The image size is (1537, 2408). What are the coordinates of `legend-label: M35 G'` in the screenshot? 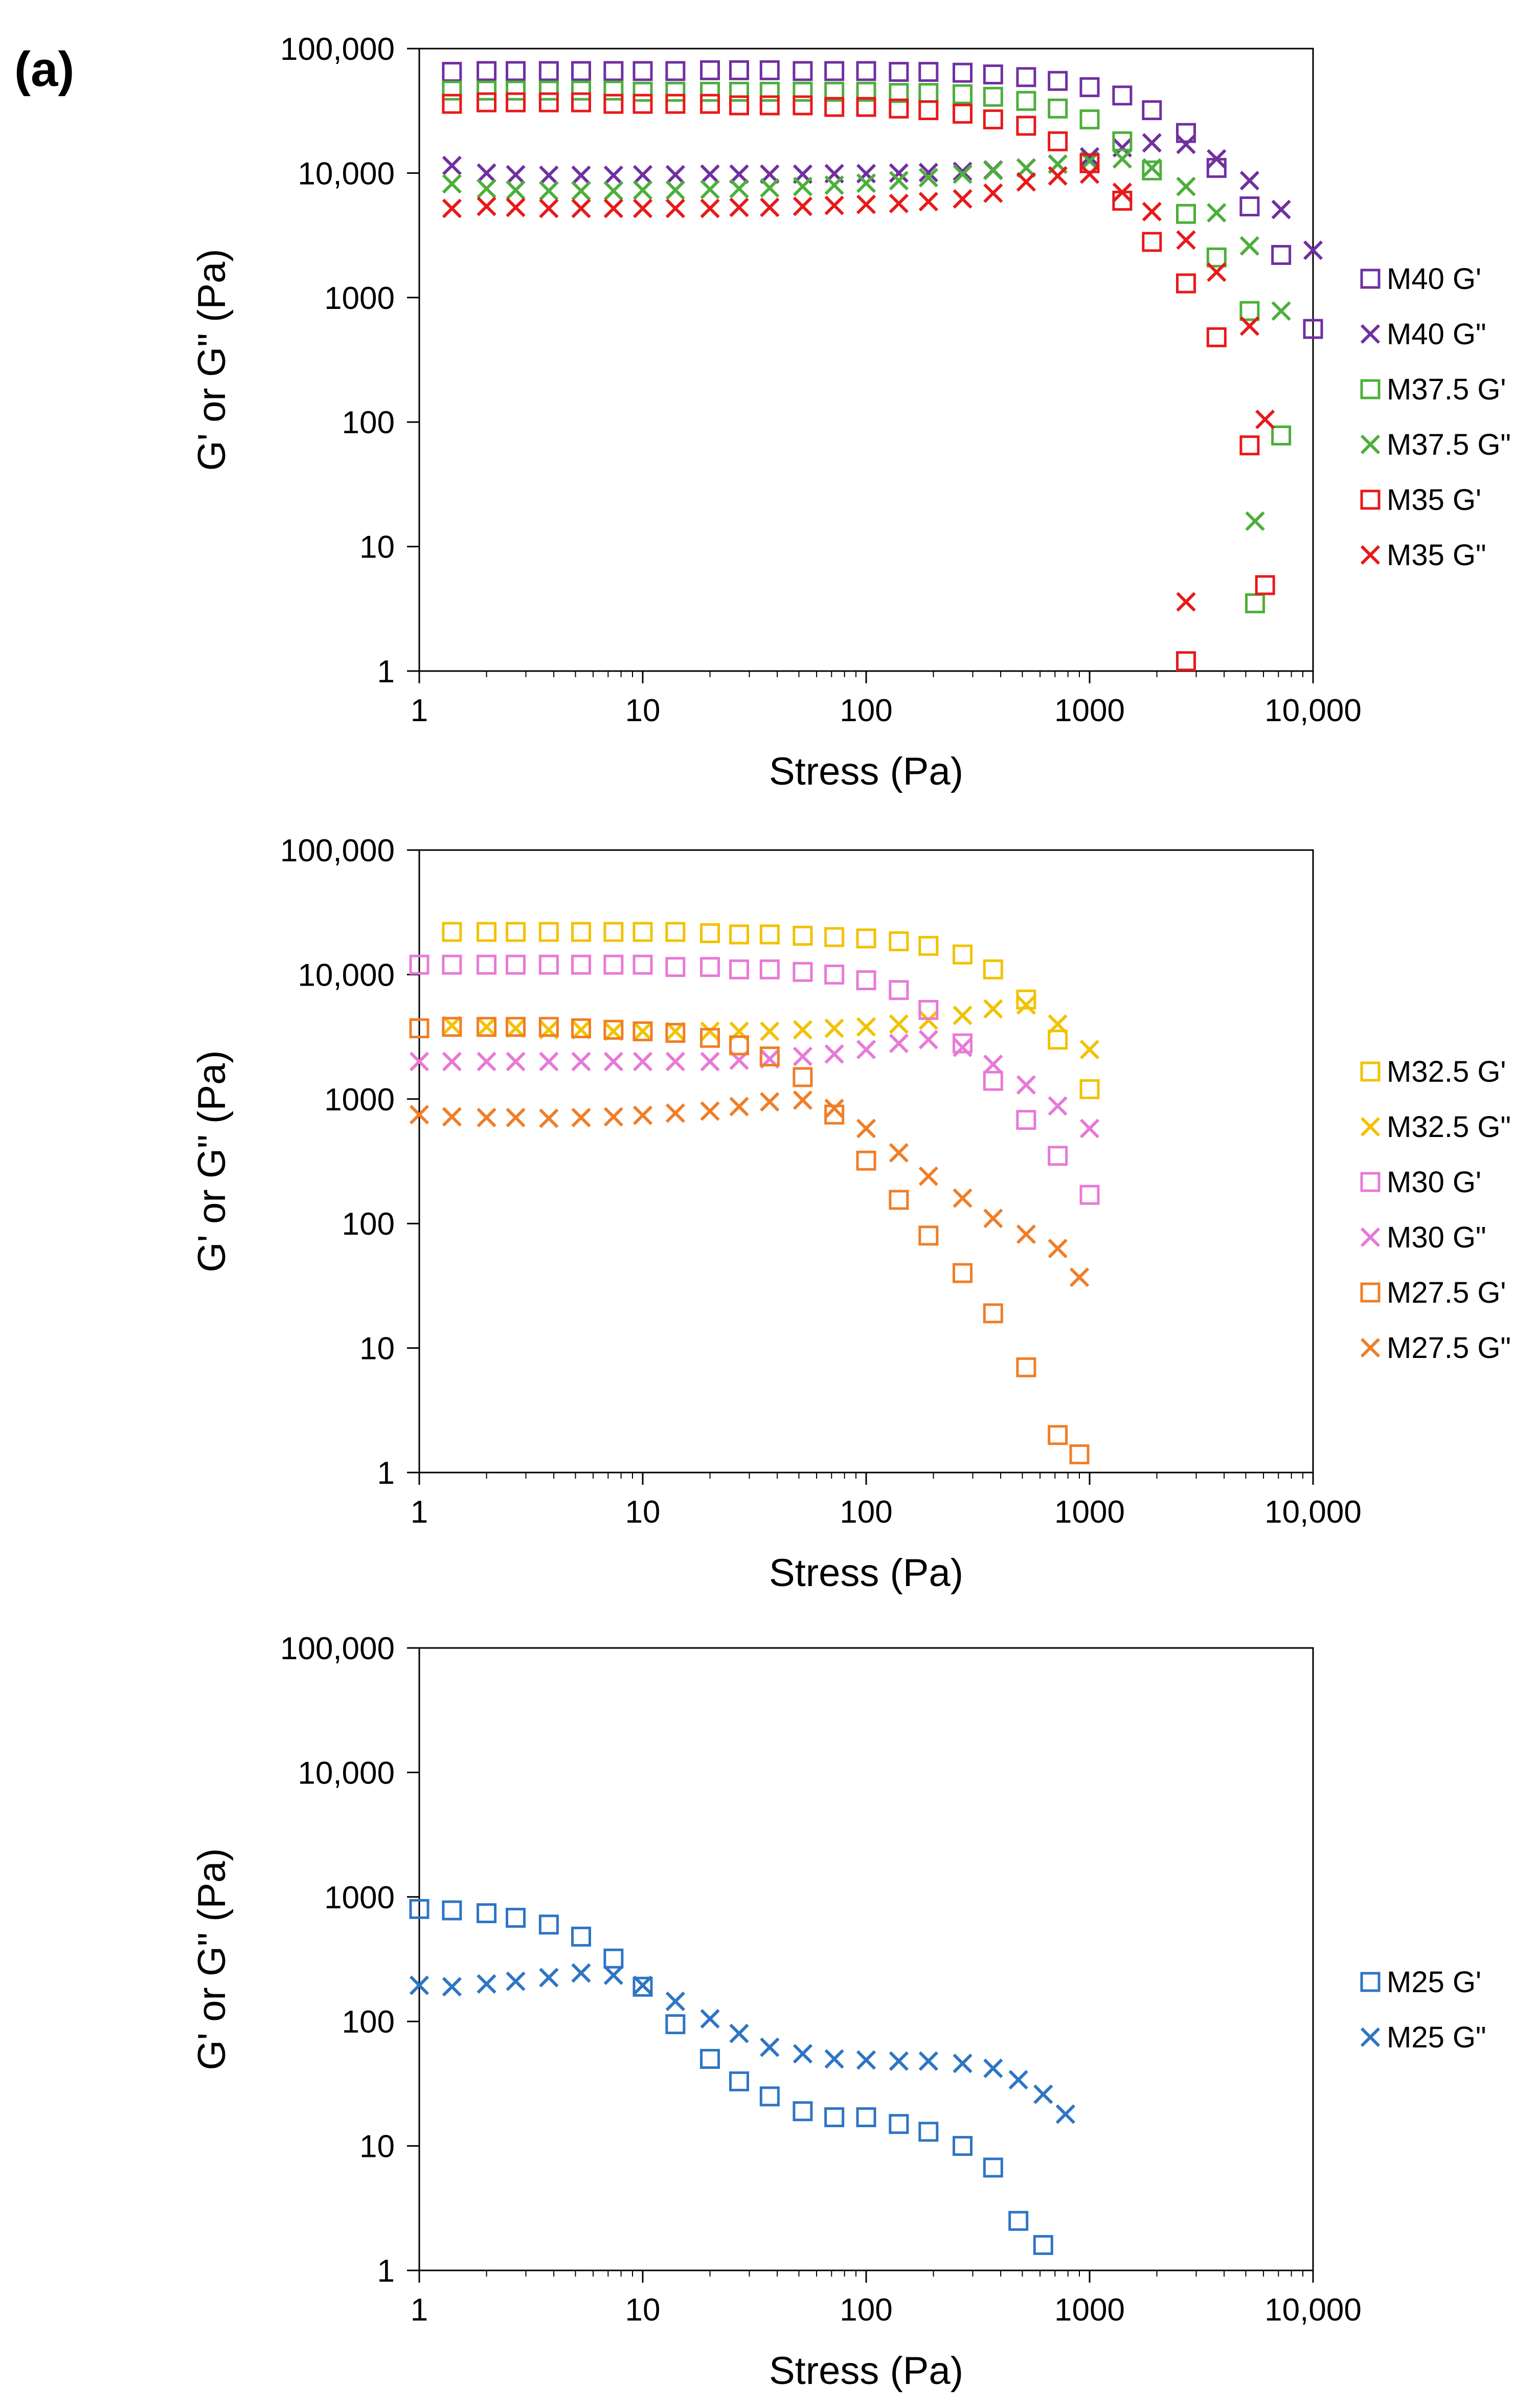 It's located at (1434, 500).